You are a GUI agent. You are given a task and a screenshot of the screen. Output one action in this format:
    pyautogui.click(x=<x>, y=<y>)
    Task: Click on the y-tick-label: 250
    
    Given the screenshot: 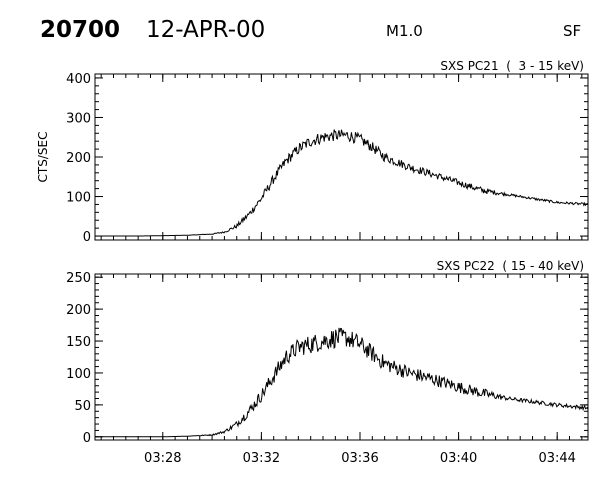 What is the action you would take?
    pyautogui.click(x=78, y=278)
    